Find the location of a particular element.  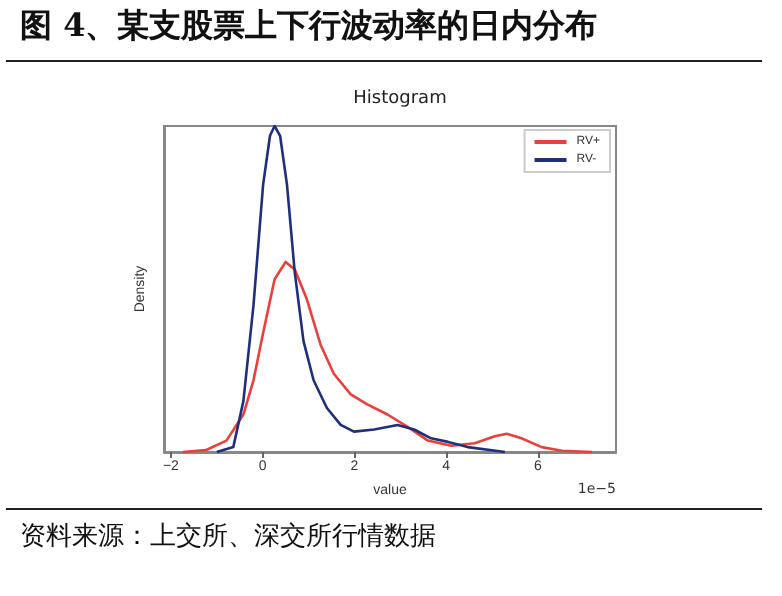

chart-subtitle: Histogram is located at coordinates (400, 99).